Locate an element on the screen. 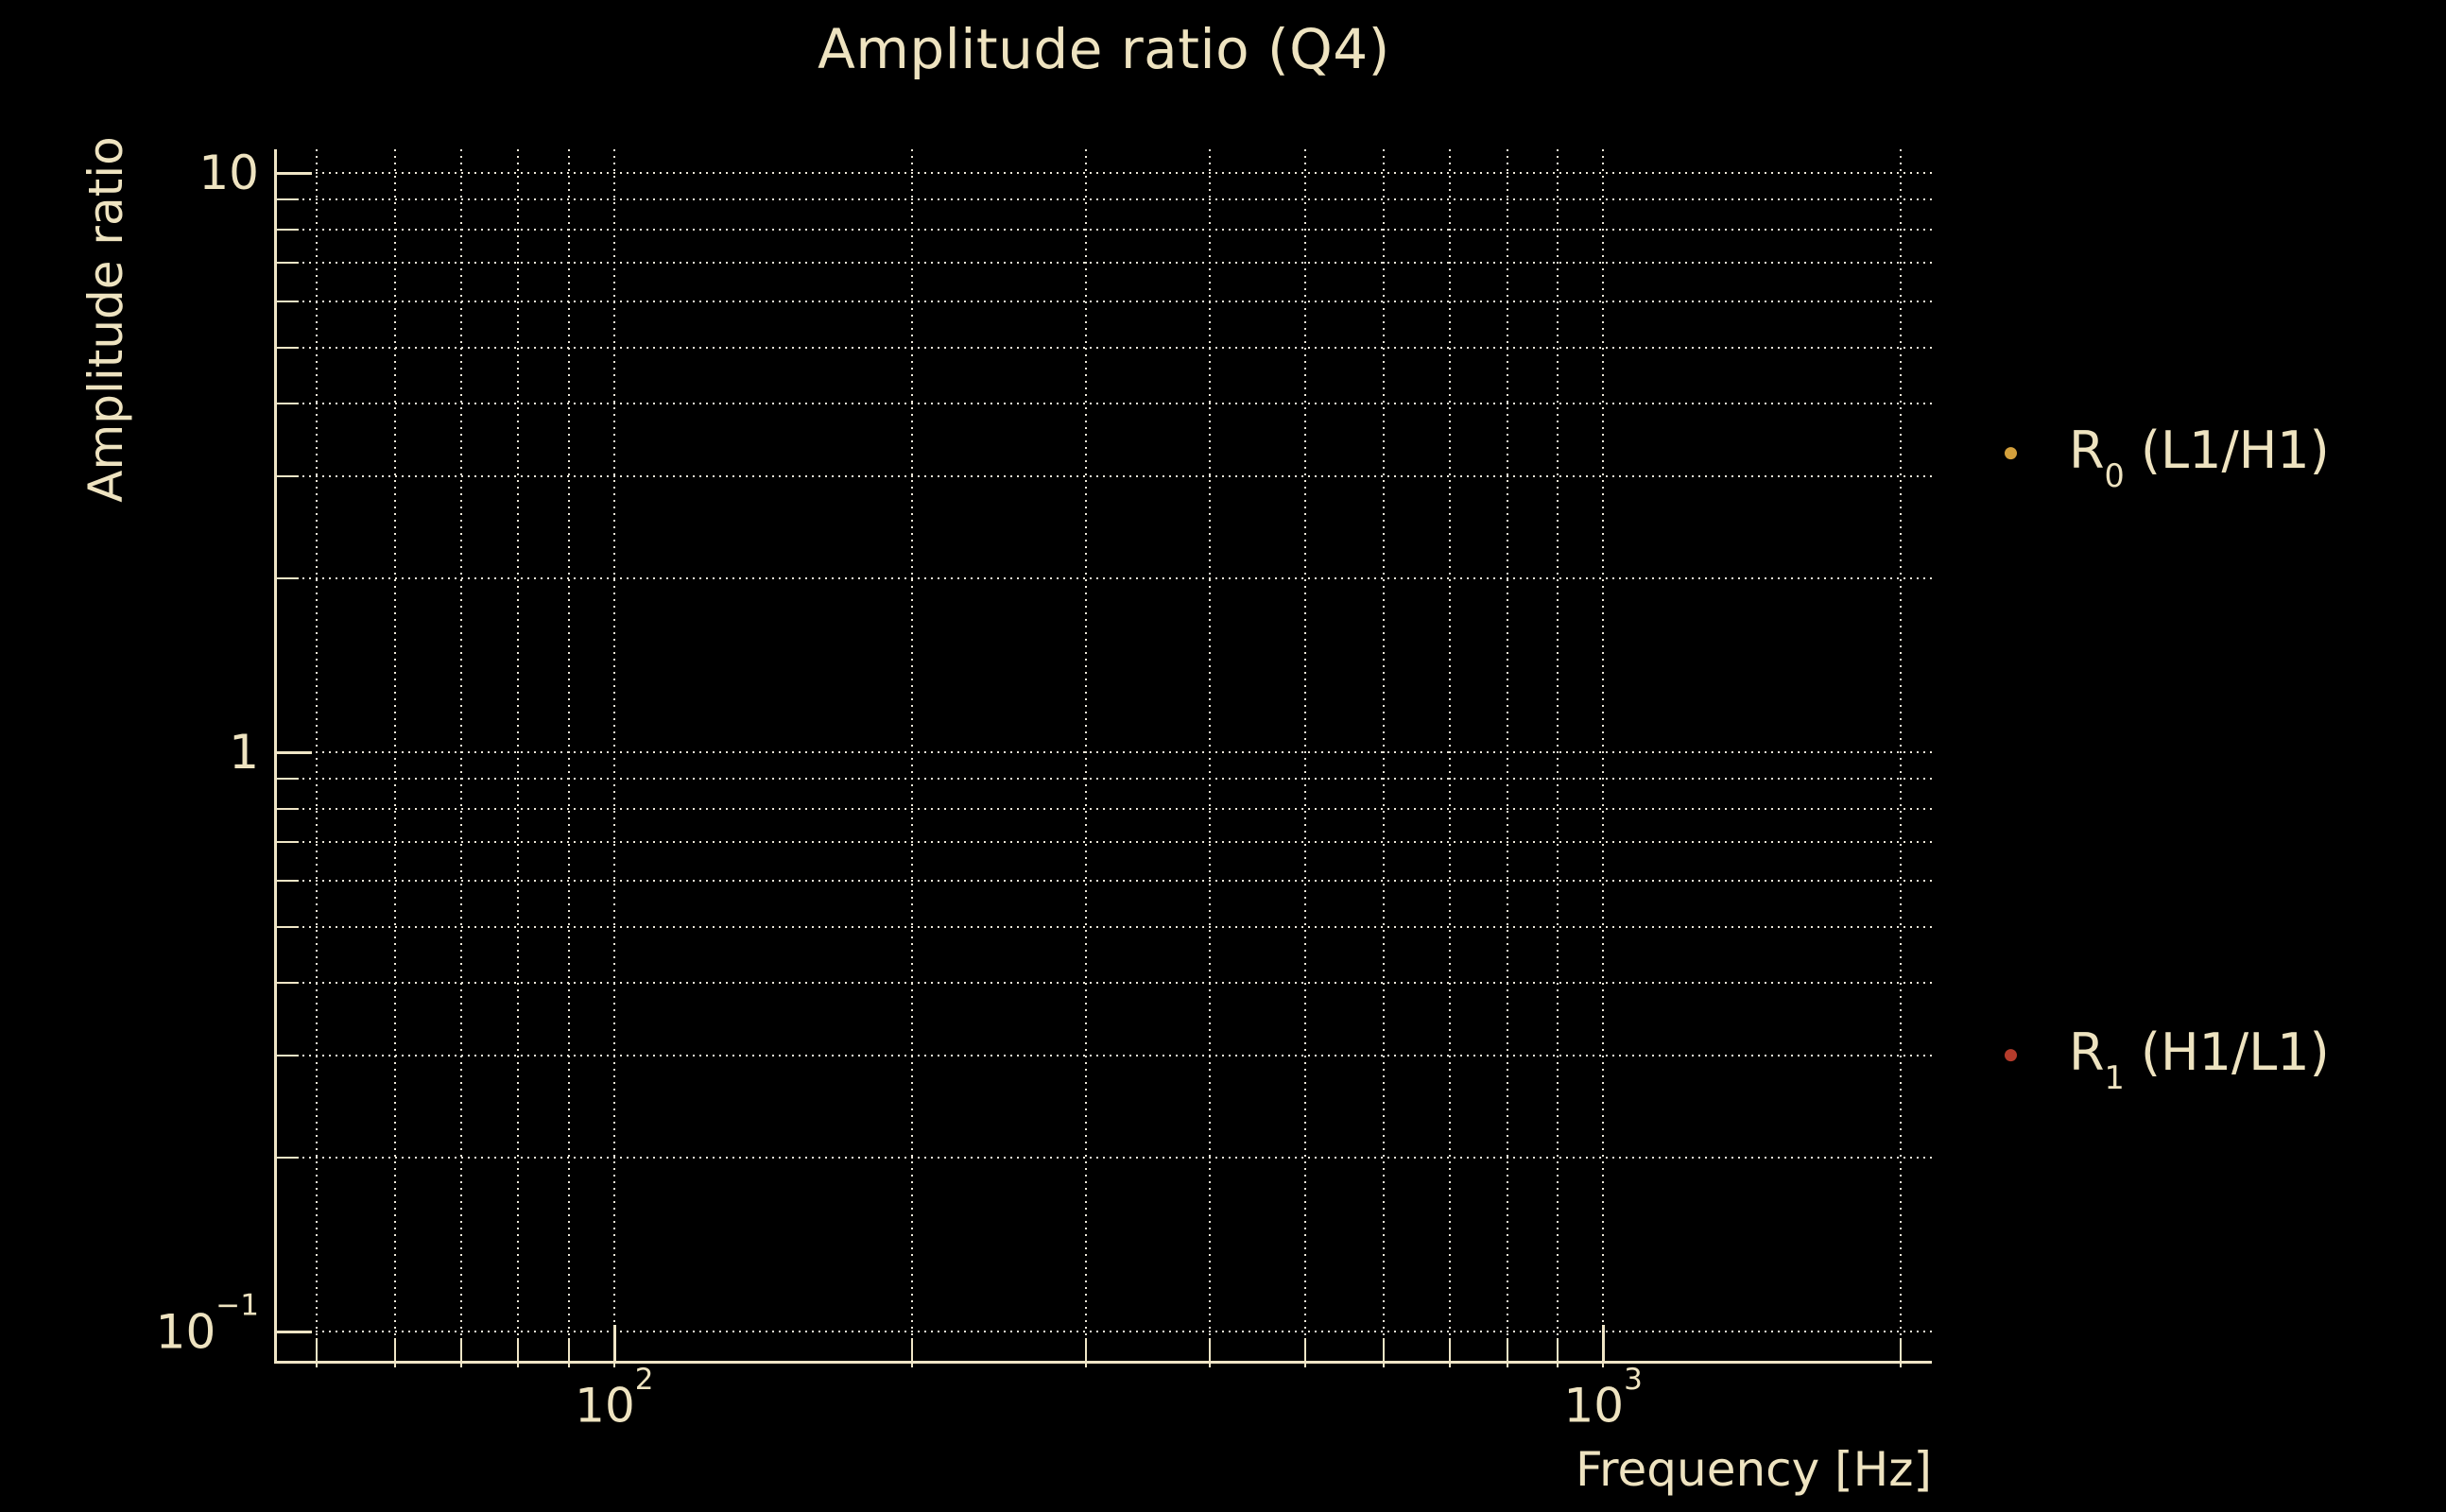 The height and width of the screenshot is (1512, 2446). legend-label: R1 (H1/L1) is located at coordinates (2199, 1059).